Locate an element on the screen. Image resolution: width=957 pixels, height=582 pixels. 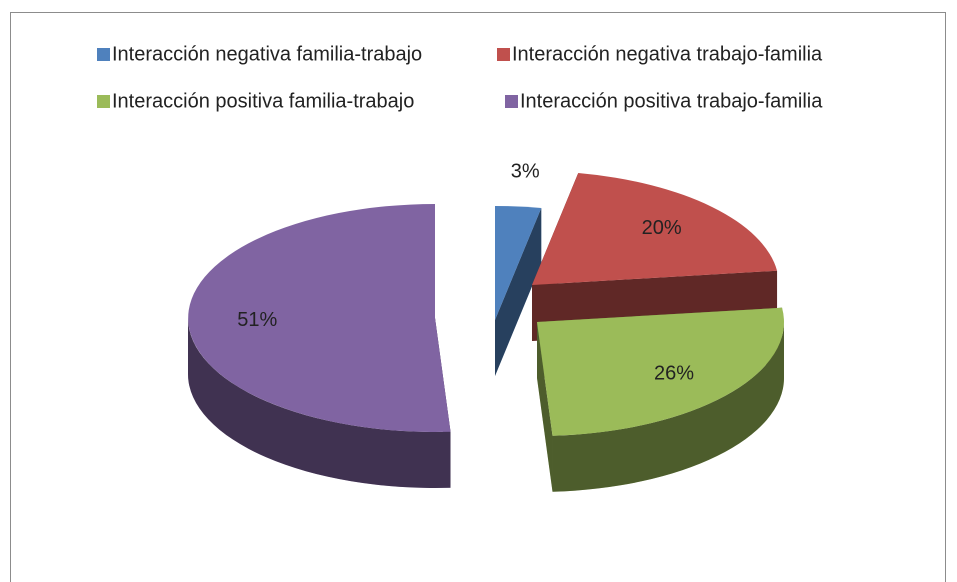
data-label: 51% is located at coordinates (257, 320).